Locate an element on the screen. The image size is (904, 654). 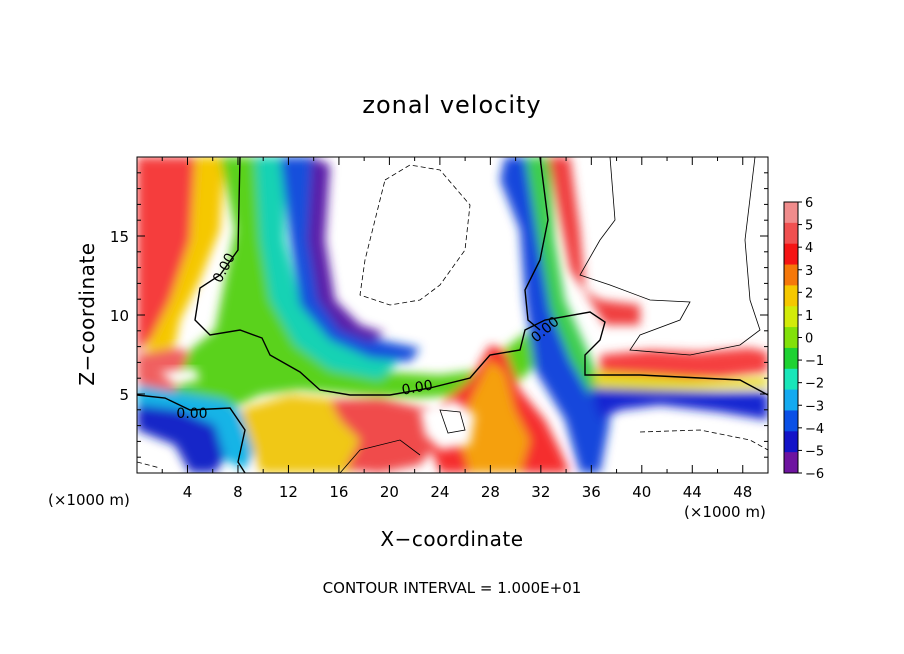
x-units-left: (×1000 m) is located at coordinates (89, 500).